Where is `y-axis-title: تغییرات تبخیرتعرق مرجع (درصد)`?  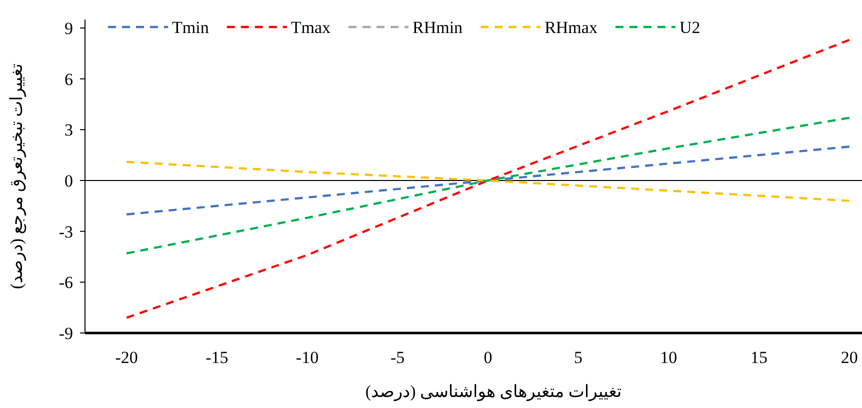 y-axis-title: تغییرات تبخیرتعرق مرجع (درصد) is located at coordinates (17, 176).